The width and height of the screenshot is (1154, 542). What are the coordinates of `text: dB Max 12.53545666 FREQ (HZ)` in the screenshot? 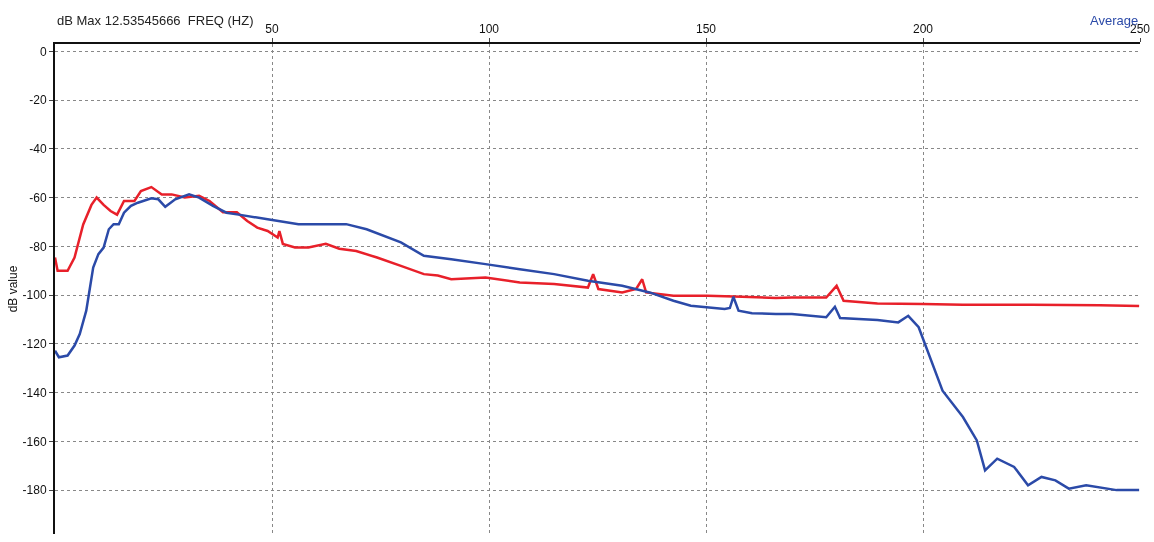 It's located at (155, 20).